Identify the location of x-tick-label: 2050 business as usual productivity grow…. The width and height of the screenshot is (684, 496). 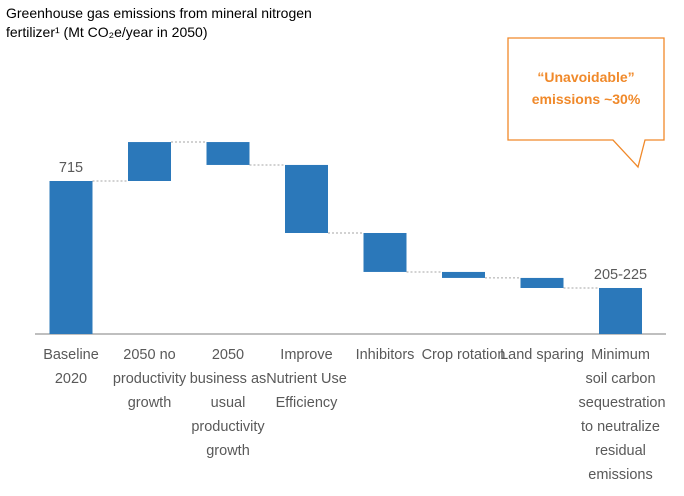
(228, 403).